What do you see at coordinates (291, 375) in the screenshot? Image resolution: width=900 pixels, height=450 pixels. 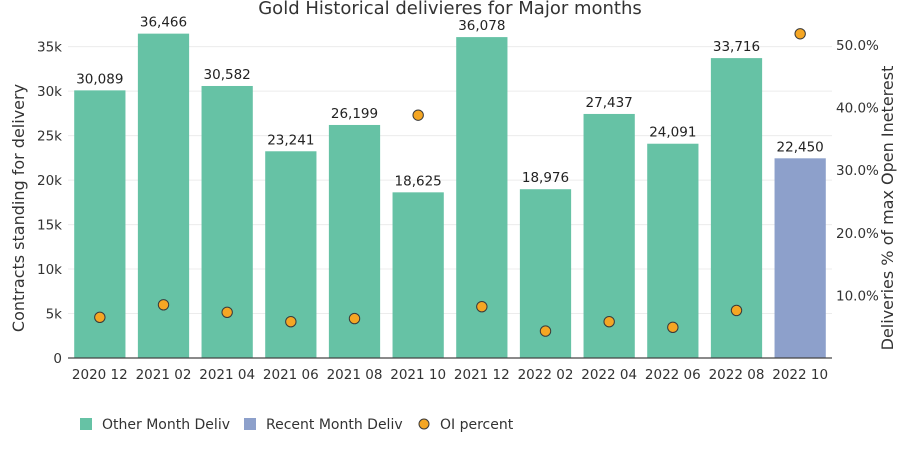 I see `x-tick-label: 2021 06` at bounding box center [291, 375].